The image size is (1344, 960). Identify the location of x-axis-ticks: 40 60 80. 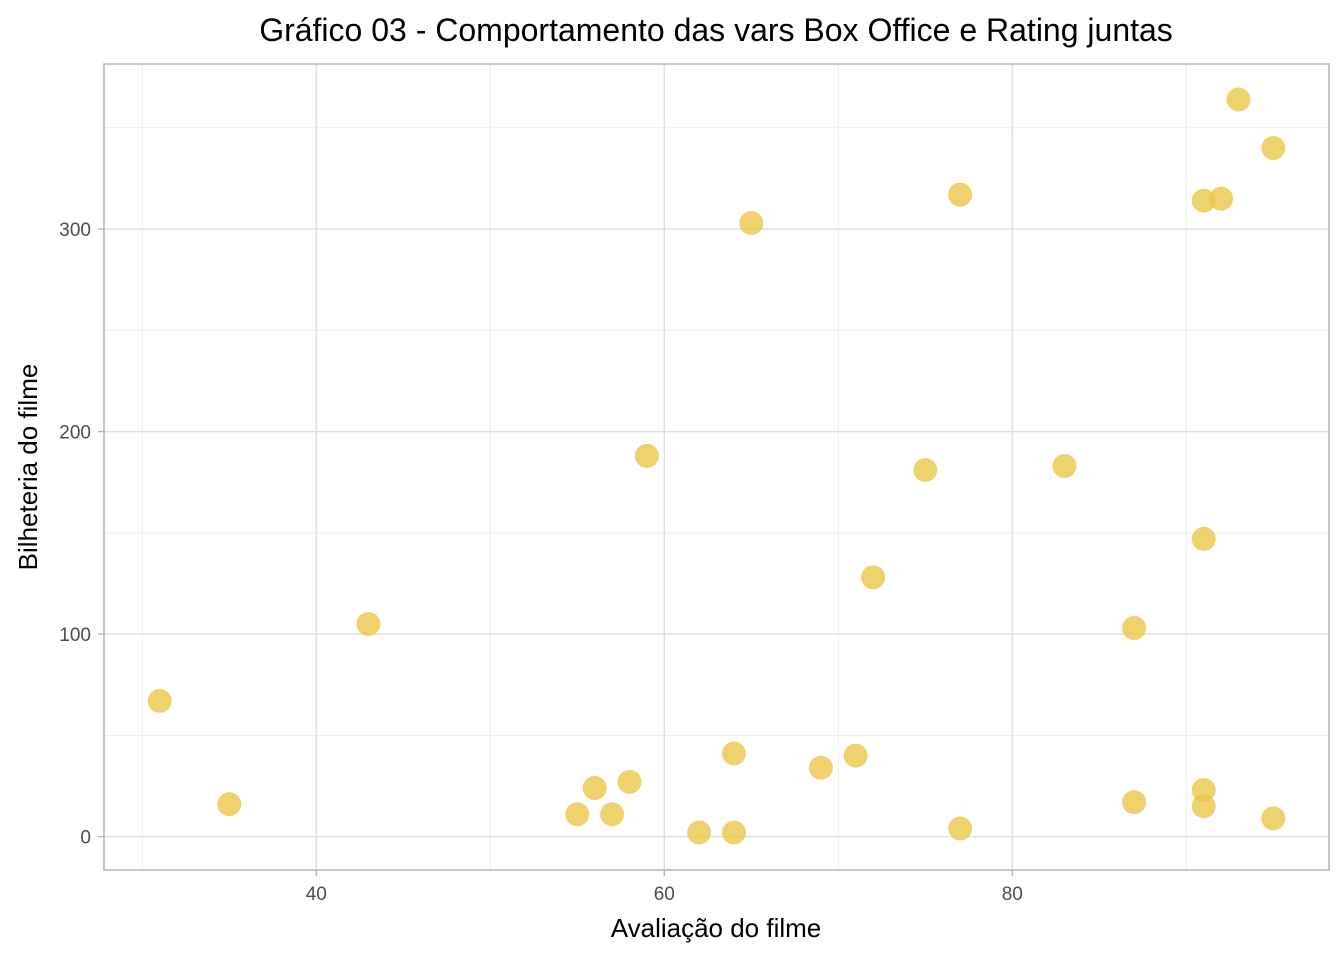
(664, 887).